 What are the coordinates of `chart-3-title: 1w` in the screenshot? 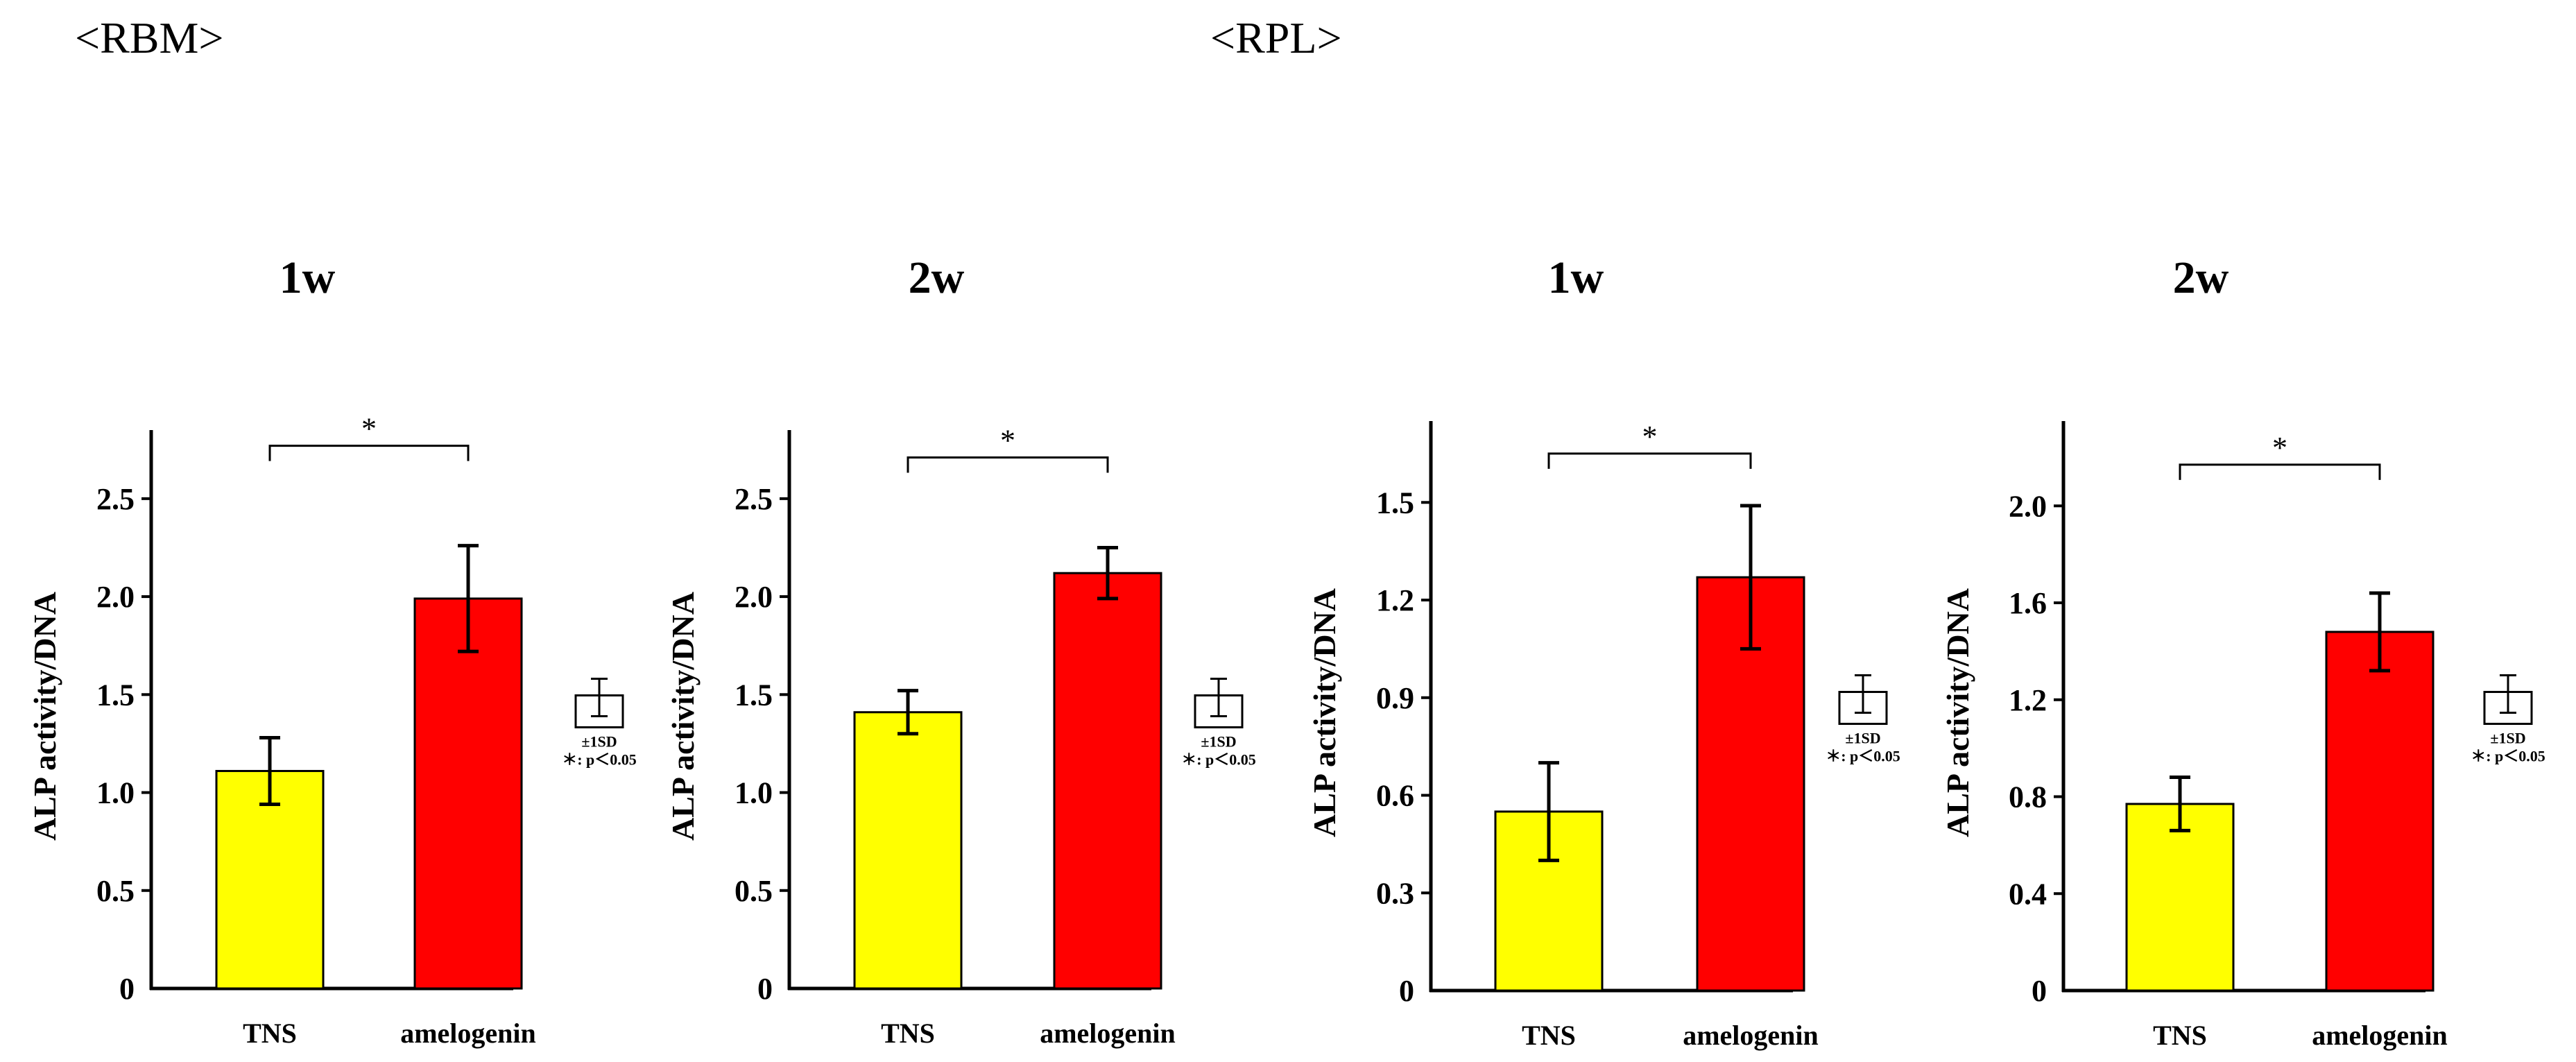 It's located at (1576, 277).